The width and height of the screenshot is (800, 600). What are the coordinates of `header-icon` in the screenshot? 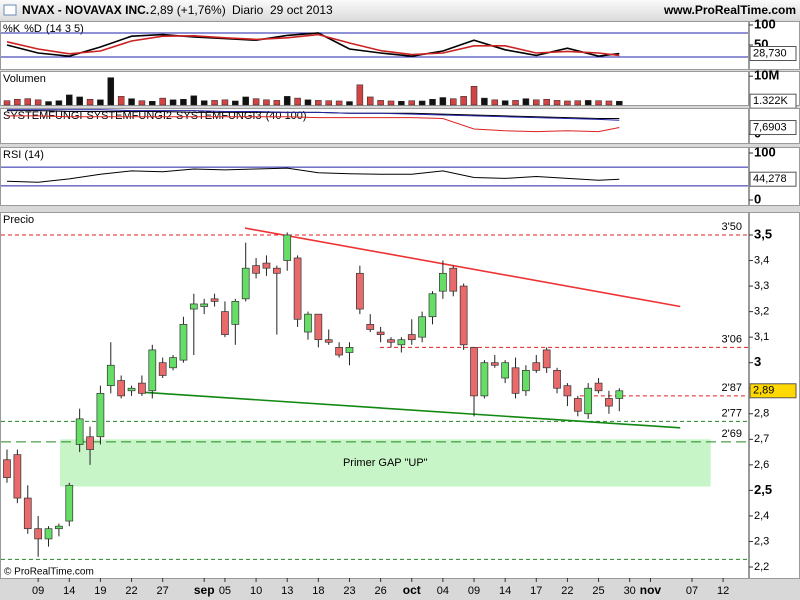 It's located at (10, 10).